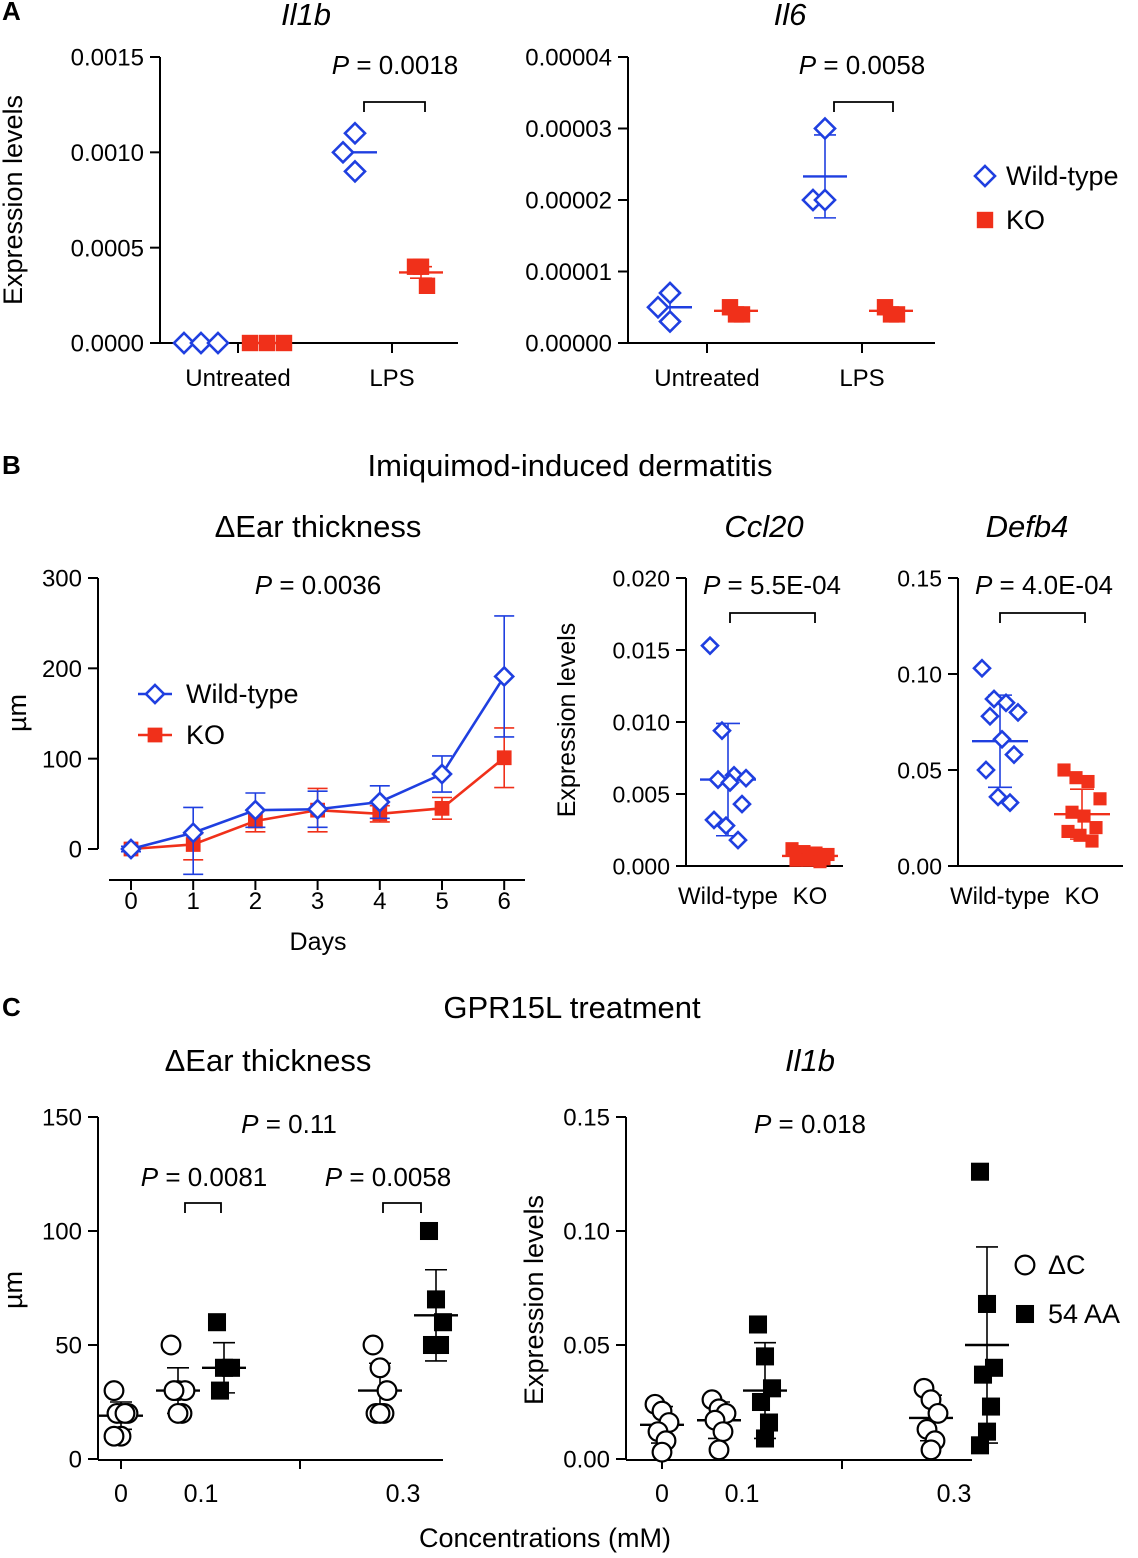  What do you see at coordinates (791, 16) in the screenshot?
I see `chart-title-a2: Il6` at bounding box center [791, 16].